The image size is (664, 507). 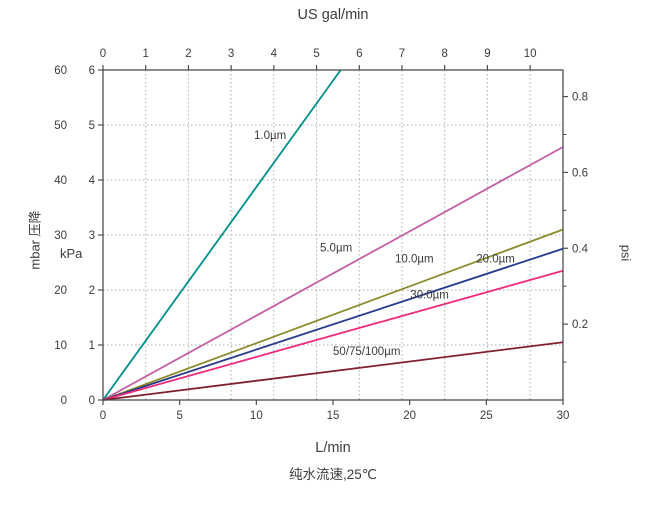 I want to click on x-bottom-tick-label: 20, so click(x=409, y=416).